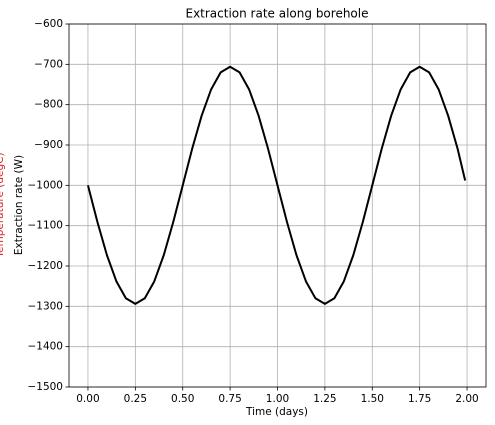 This screenshot has height=425, width=495. I want to click on y-tick-label: −600, so click(48, 24).